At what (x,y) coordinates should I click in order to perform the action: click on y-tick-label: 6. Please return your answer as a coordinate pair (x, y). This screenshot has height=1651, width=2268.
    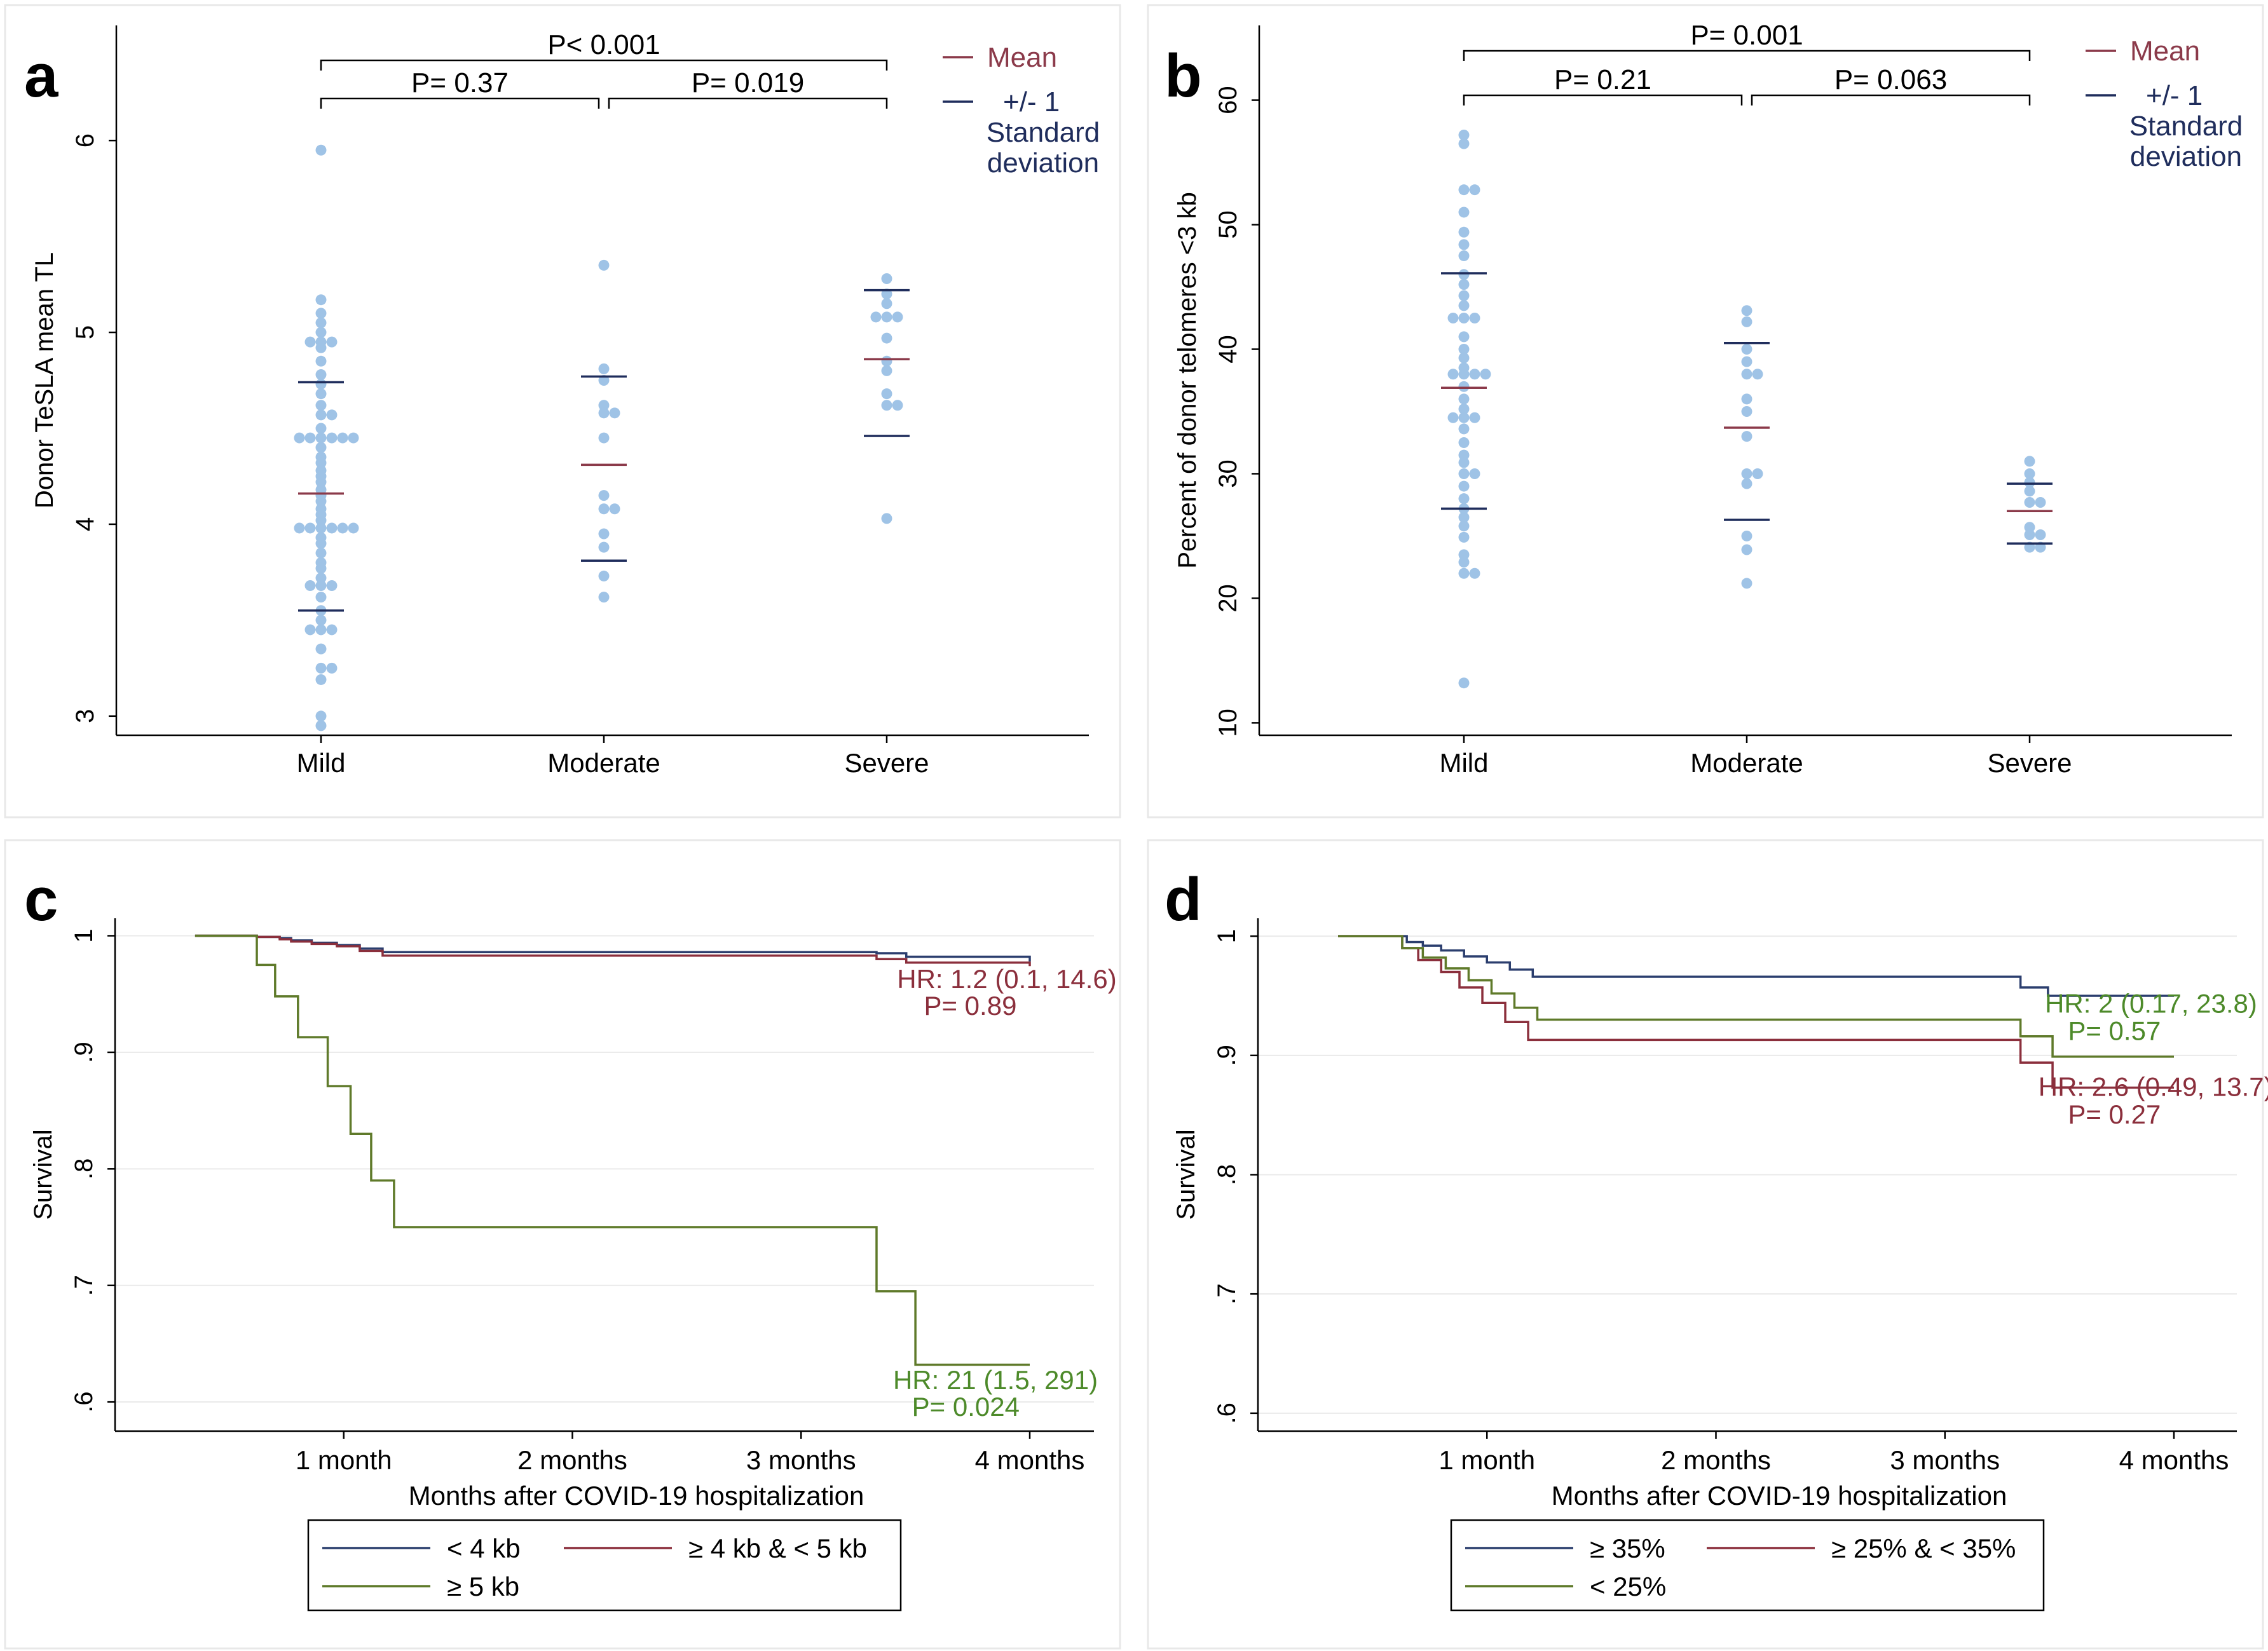
    Looking at the image, I should click on (85, 140).